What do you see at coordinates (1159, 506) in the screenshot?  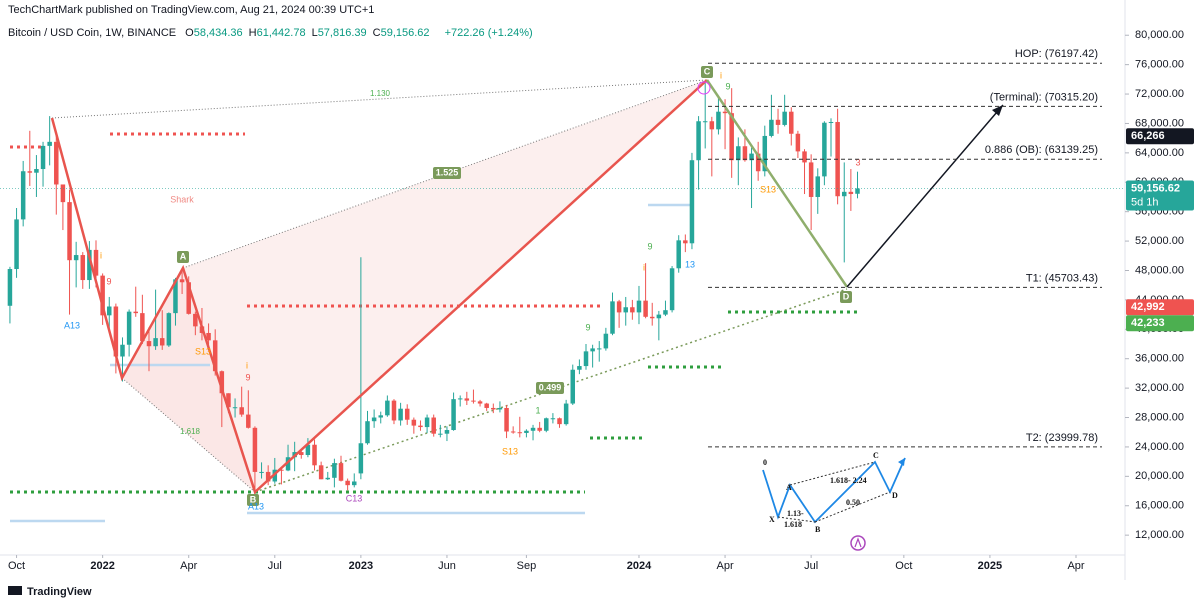 I see `y-tick-label: 16,000.00` at bounding box center [1159, 506].